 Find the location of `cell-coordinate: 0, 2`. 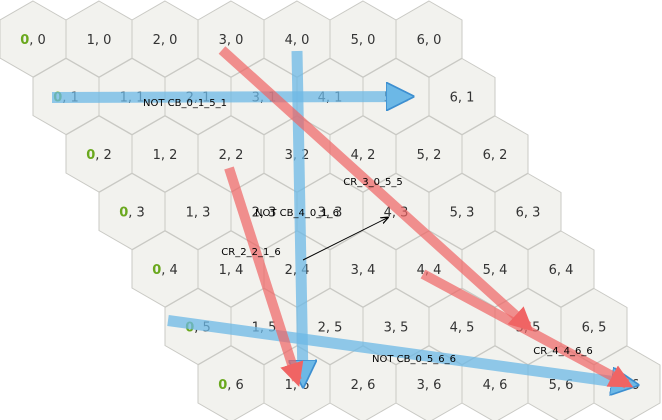

cell-coordinate: 0, 2 is located at coordinates (99, 155).